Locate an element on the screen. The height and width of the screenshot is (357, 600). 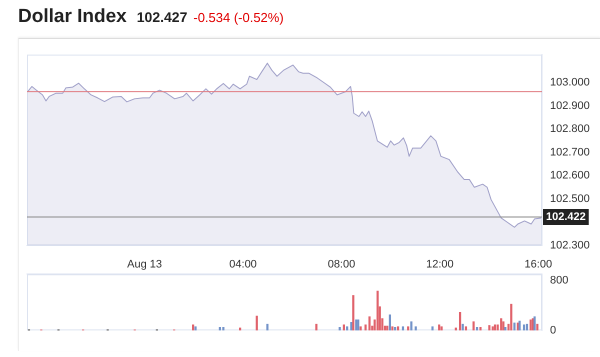
y-tick-label: 102.700 is located at coordinates (570, 152).